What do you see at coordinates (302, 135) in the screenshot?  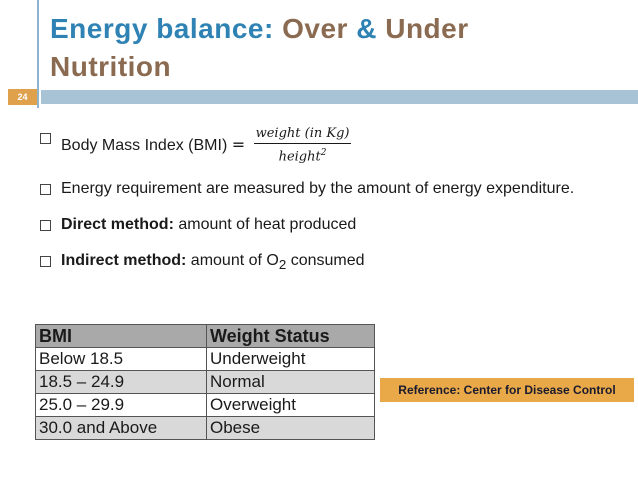 I see `bmi-numerator: weight (in Kg)` at bounding box center [302, 135].